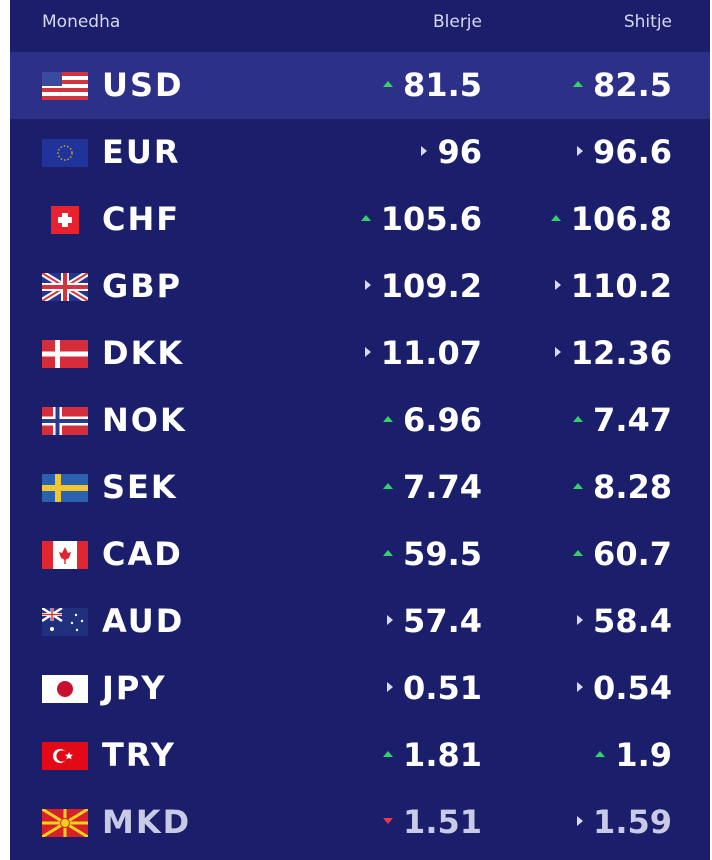 Image resolution: width=712 pixels, height=860 pixels. Describe the element at coordinates (360, 621) in the screenshot. I see `rate-row-aud: AUD 57.4 58.4` at that location.